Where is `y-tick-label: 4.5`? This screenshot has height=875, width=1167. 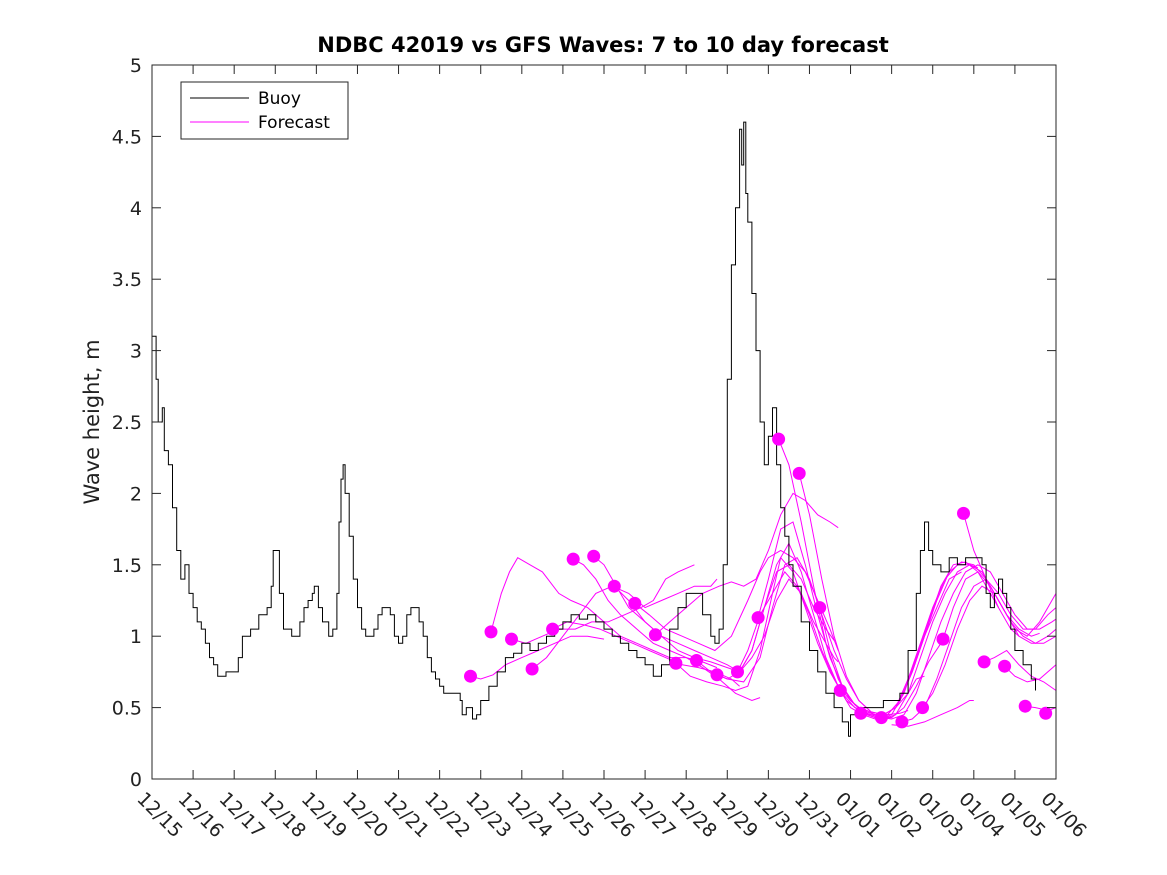 y-tick-label: 4.5 is located at coordinates (127, 137).